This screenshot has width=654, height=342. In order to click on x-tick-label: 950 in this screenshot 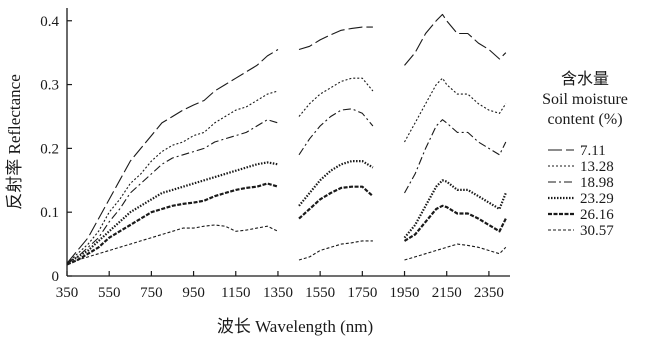, I will do `click(193, 293)`.